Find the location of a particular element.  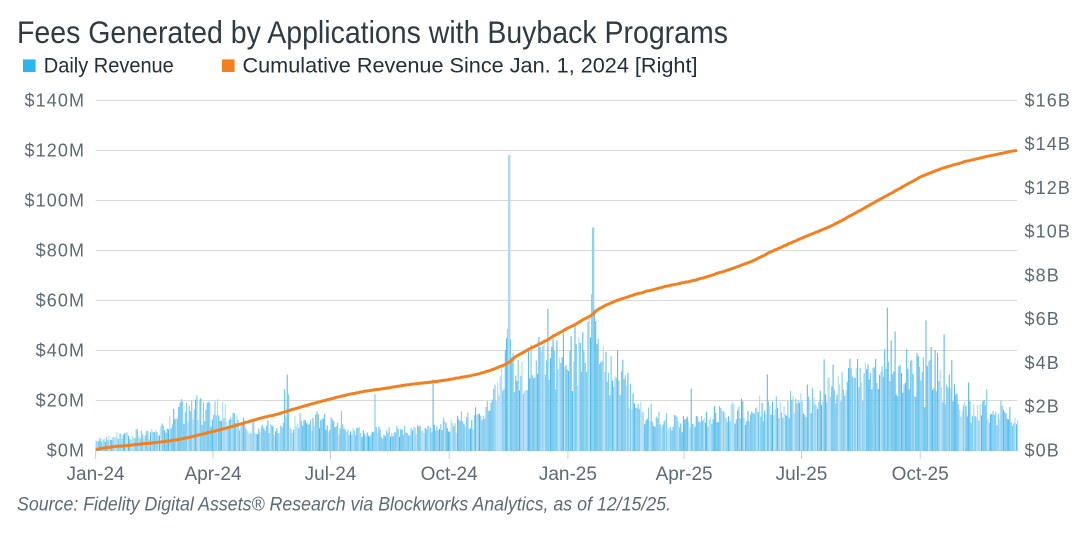

svg-text: $0B is located at coordinates (1042, 450).